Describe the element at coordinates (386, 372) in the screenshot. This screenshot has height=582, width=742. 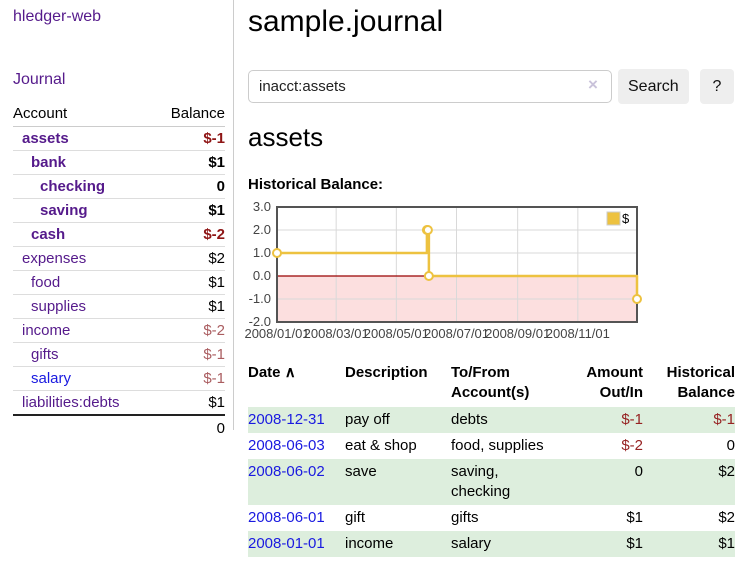
I see `register-header-description: Description` at that location.